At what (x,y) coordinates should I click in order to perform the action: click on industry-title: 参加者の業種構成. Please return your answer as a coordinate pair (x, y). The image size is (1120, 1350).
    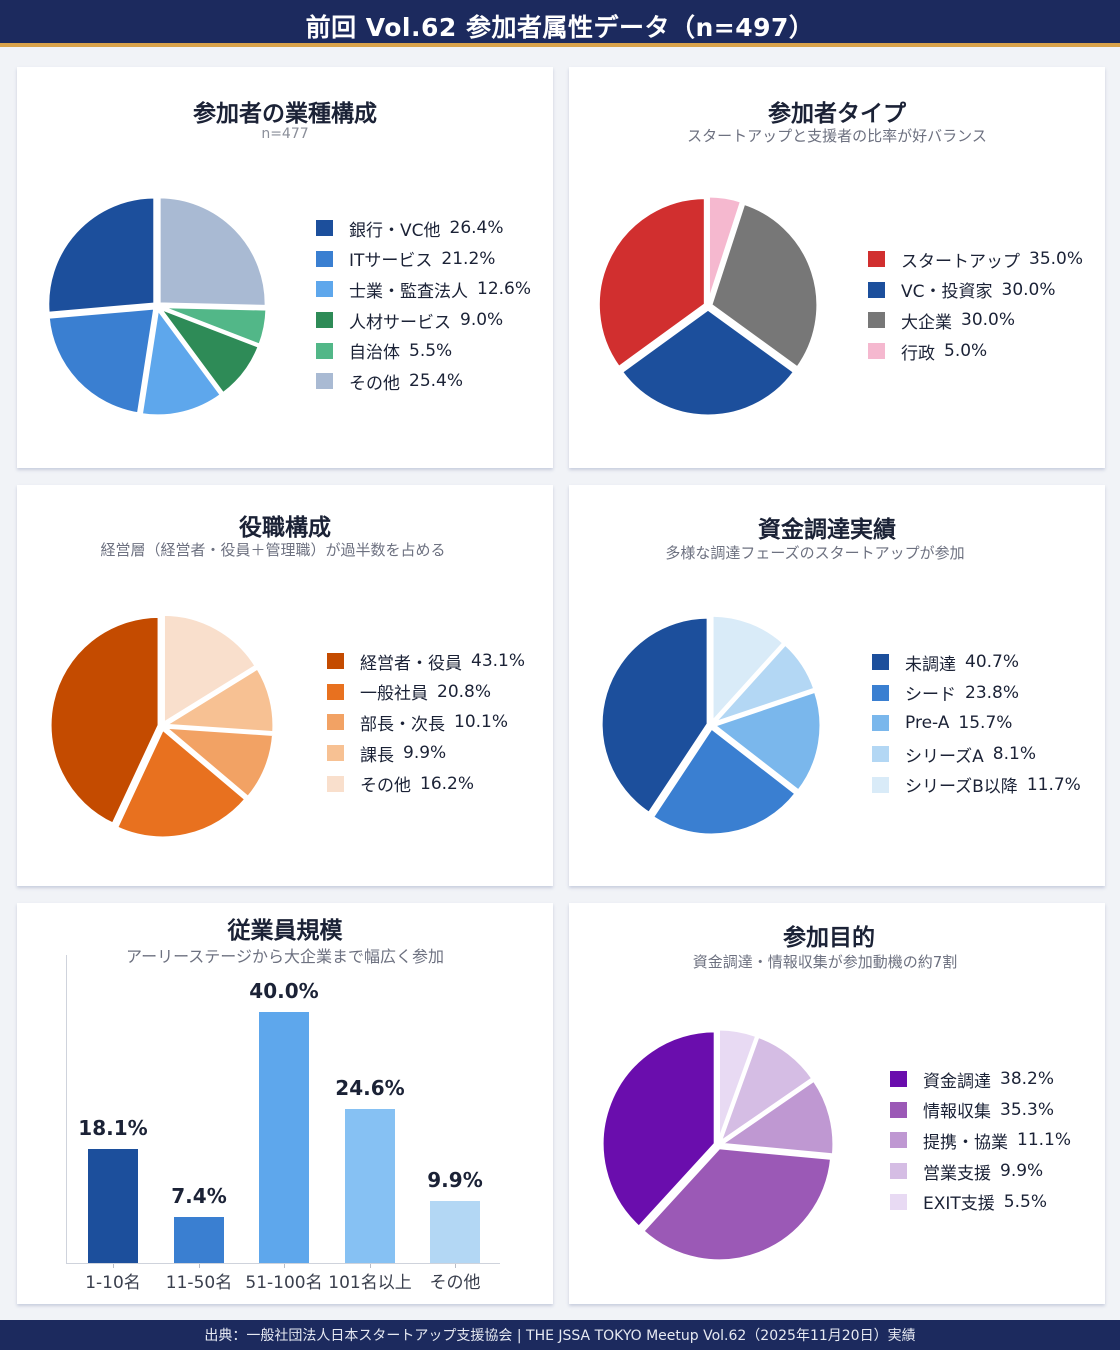
    Looking at the image, I should click on (285, 114).